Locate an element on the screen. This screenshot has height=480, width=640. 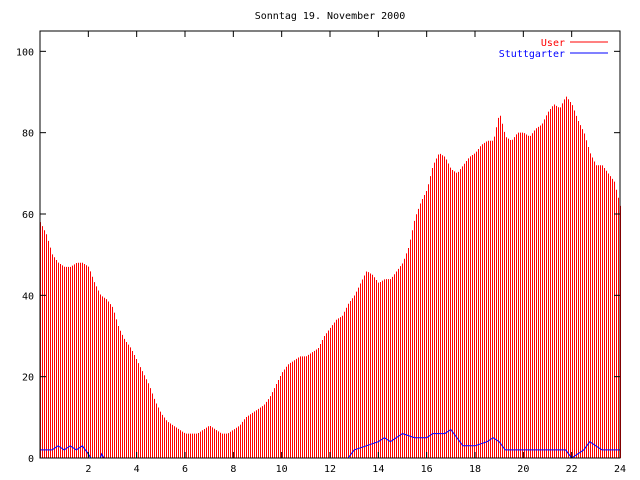
legend-user-label: User is located at coordinates (553, 43).